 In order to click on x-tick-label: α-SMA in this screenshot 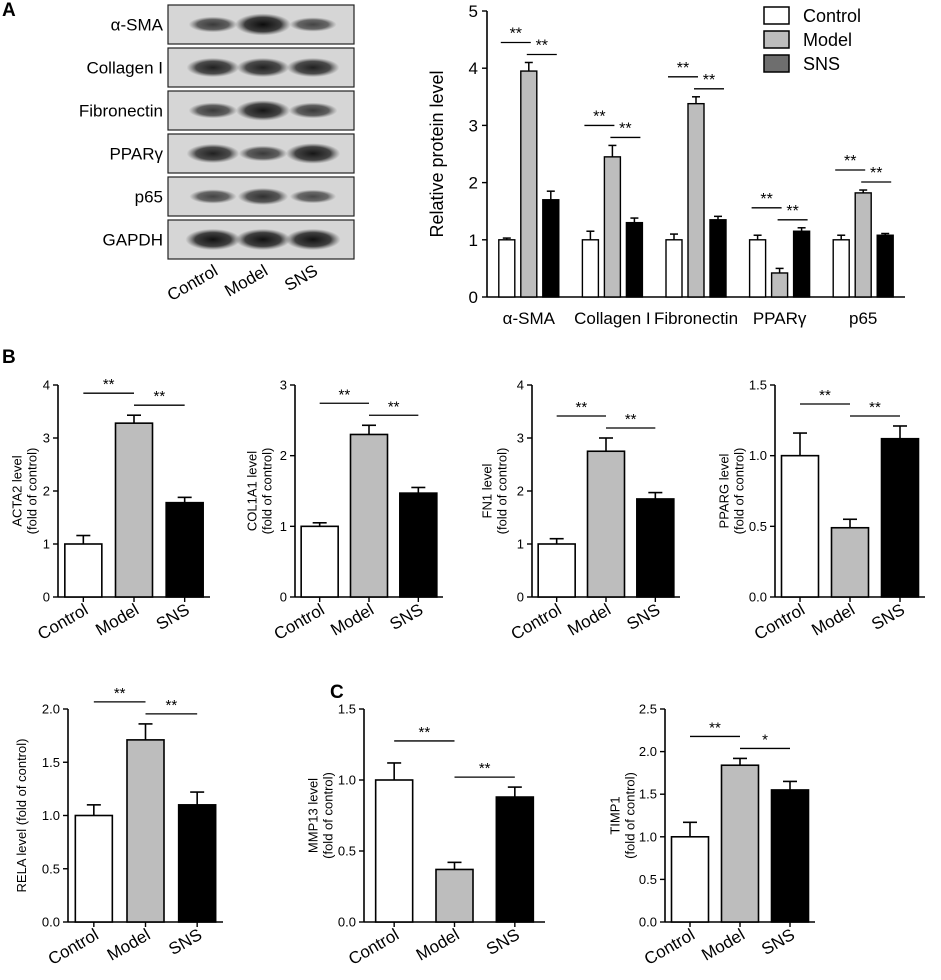, I will do `click(529, 318)`.